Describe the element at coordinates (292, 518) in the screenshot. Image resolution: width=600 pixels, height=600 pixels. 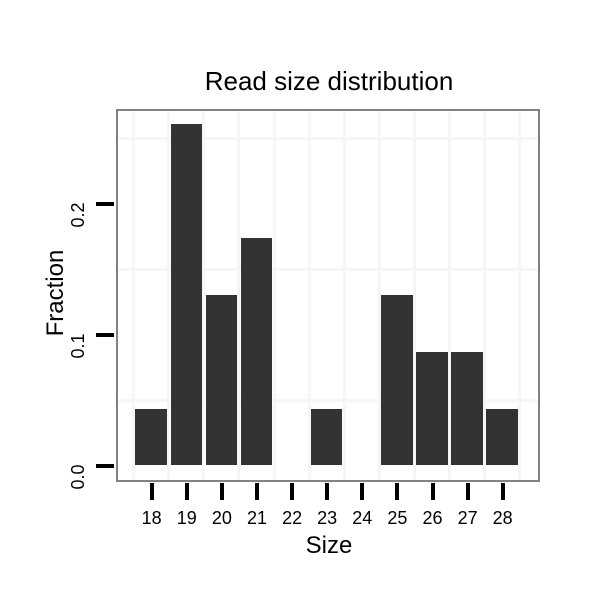
I see `x-tick-label: 22` at that location.